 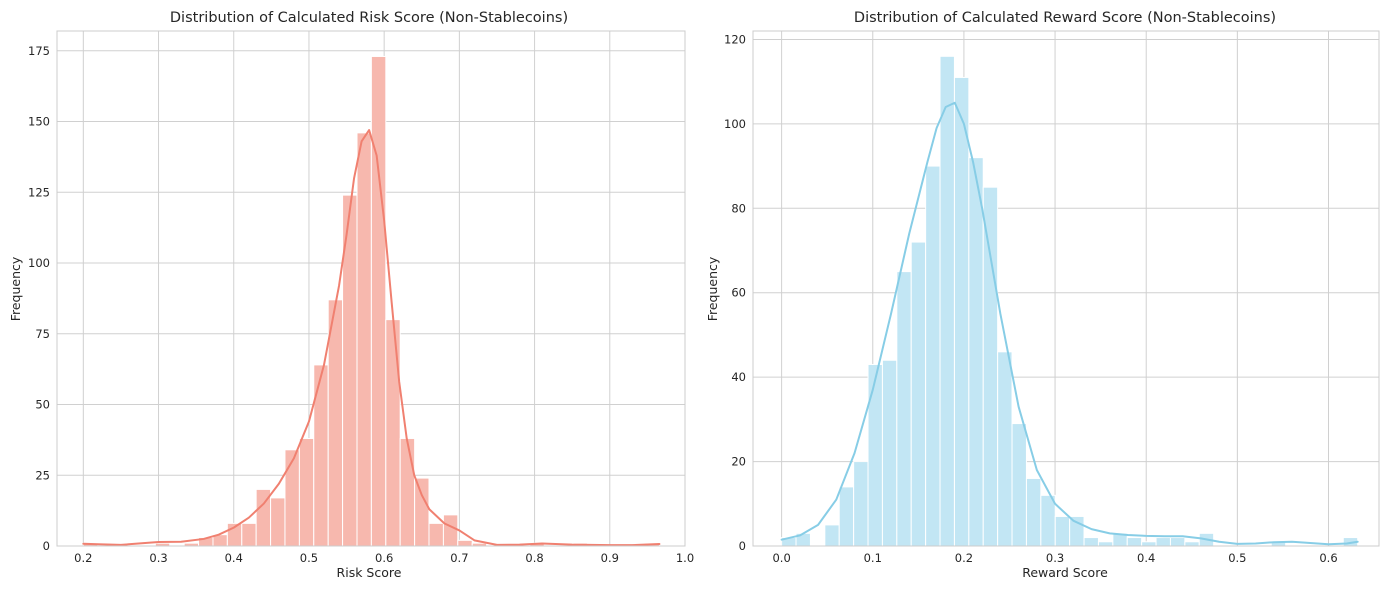 I want to click on risk-y-tick-label: 175, so click(x=39, y=51).